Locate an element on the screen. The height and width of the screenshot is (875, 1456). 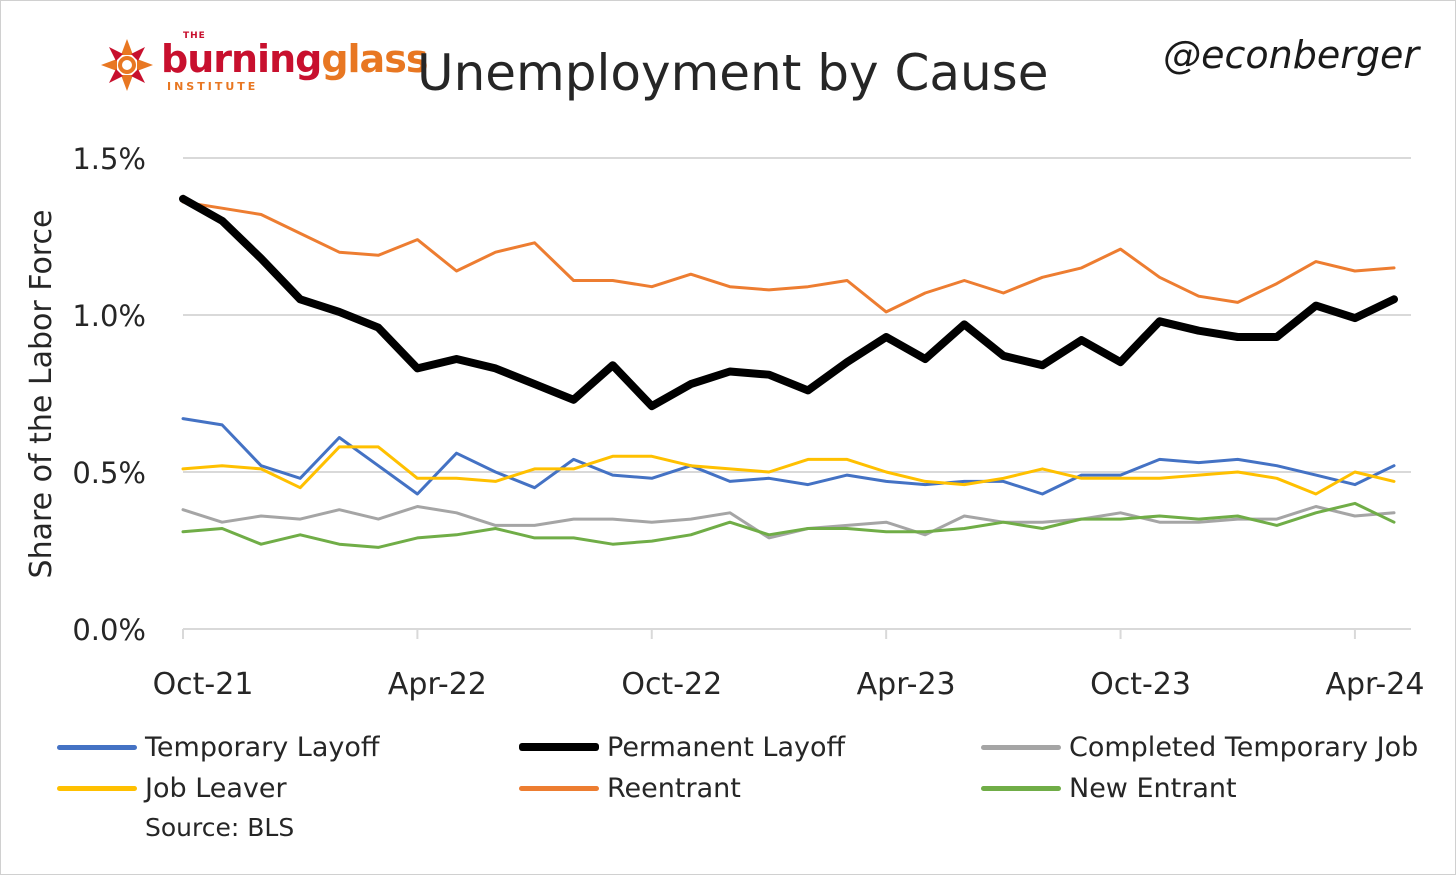
legend-item: Temporary Layoff is located at coordinates (218, 747).